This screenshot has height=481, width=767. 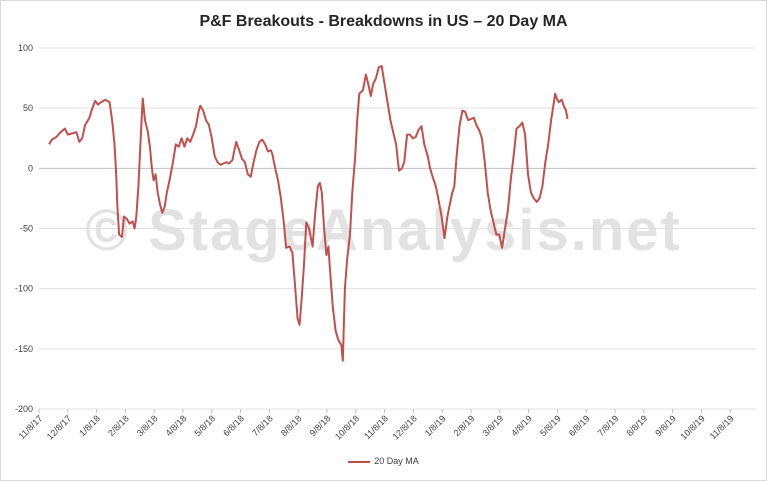 I want to click on x-tick-label: 3/8/19, so click(x=492, y=425).